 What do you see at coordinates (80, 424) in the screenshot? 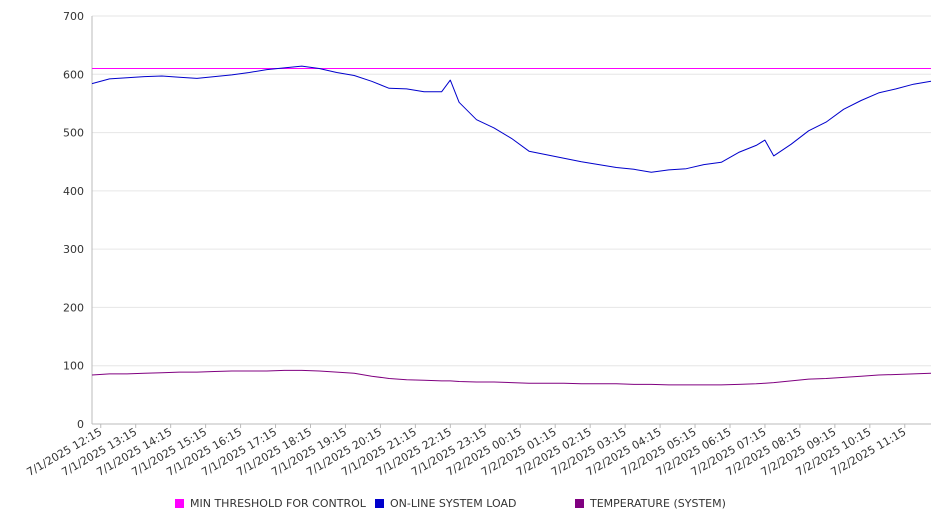
I see `y-tick-label: 0` at bounding box center [80, 424].